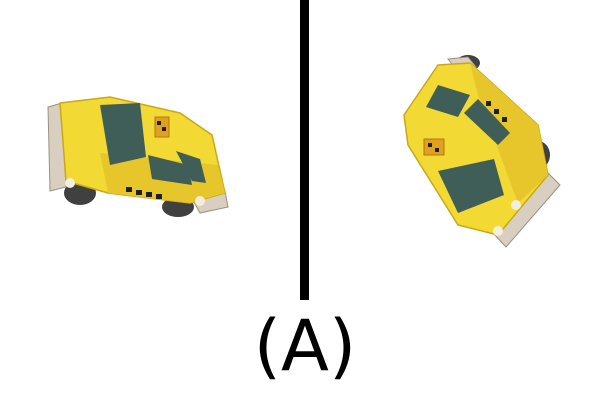 The height and width of the screenshot is (400, 610). I want to click on center-divider, so click(304, 150).